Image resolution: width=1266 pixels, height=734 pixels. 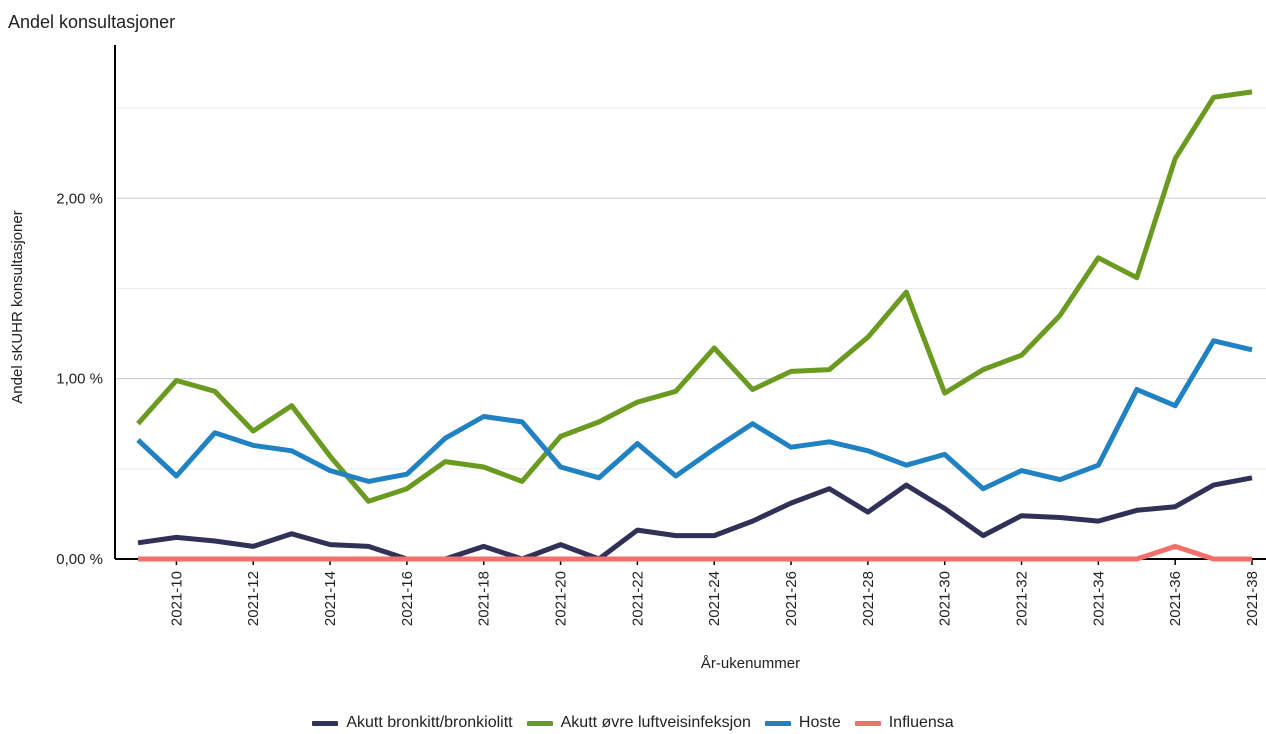 I want to click on x-tick-label: 2021-12, so click(x=253, y=598).